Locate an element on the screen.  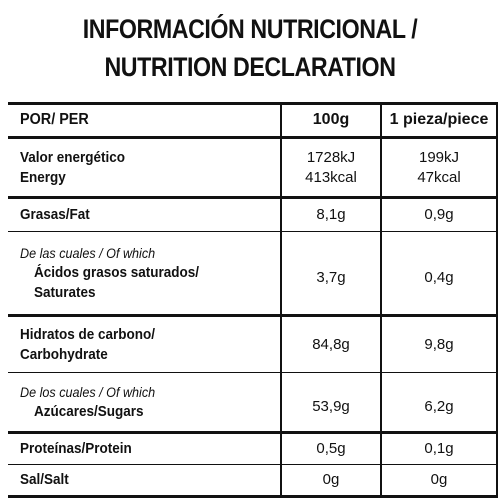
value-100g: 1728kJ is located at coordinates (331, 157).